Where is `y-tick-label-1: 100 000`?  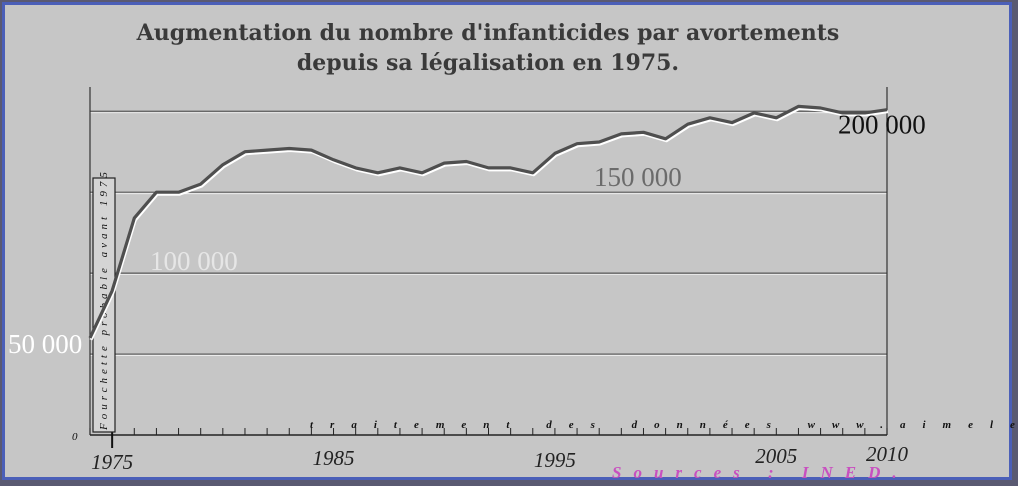
y-tick-label-1: 100 000 is located at coordinates (194, 261).